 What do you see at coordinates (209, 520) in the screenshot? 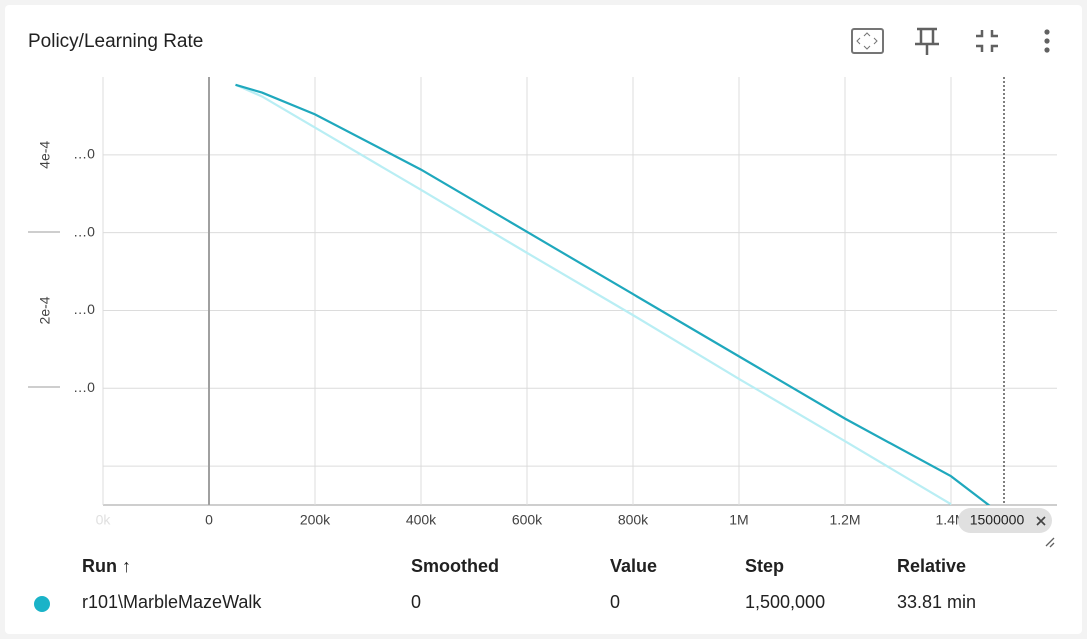
I see `x-tick-label: 0` at bounding box center [209, 520].